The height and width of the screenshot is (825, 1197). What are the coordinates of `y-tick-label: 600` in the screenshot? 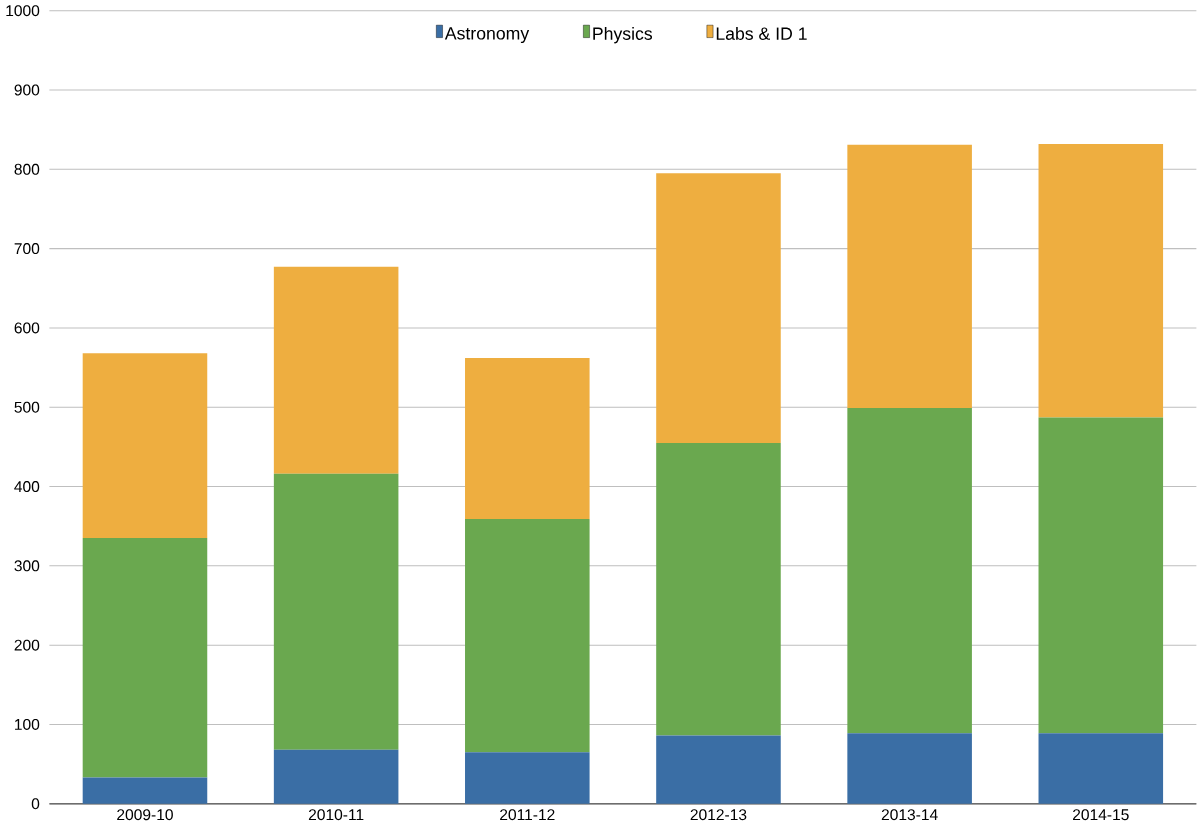 It's located at (27, 328).